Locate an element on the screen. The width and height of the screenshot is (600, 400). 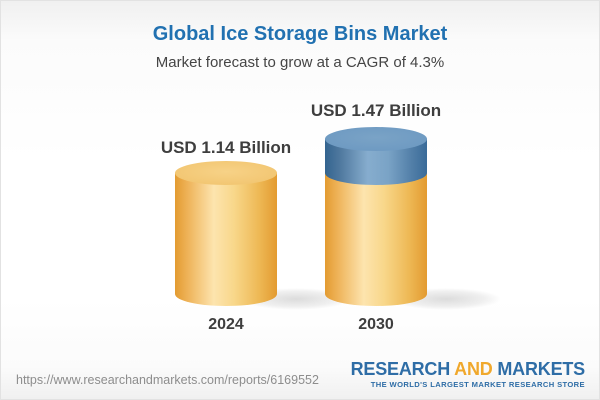
bar-2030-category-label: 2030 is located at coordinates (376, 324).